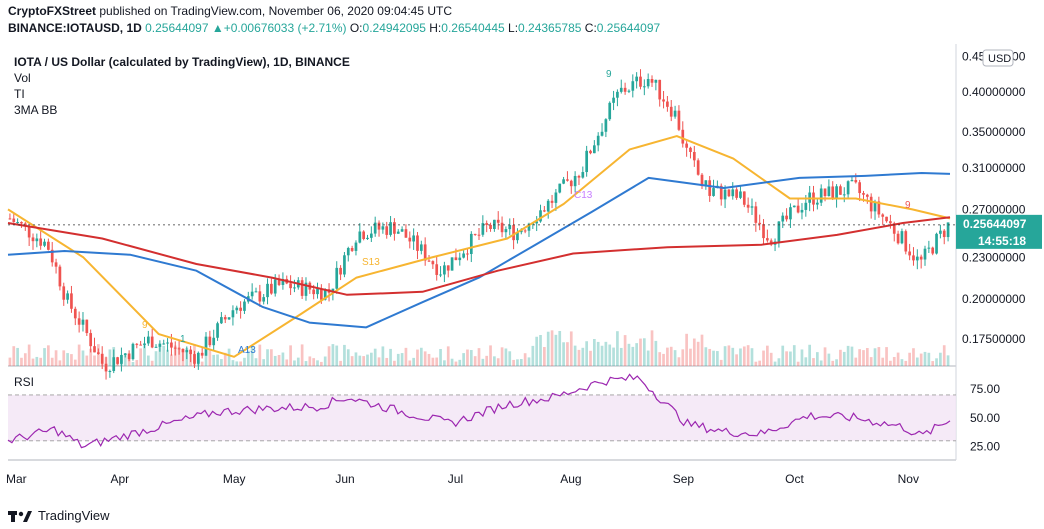 Image resolution: width=1044 pixels, height=529 pixels. I want to click on legend-ti: TI, so click(19, 94).